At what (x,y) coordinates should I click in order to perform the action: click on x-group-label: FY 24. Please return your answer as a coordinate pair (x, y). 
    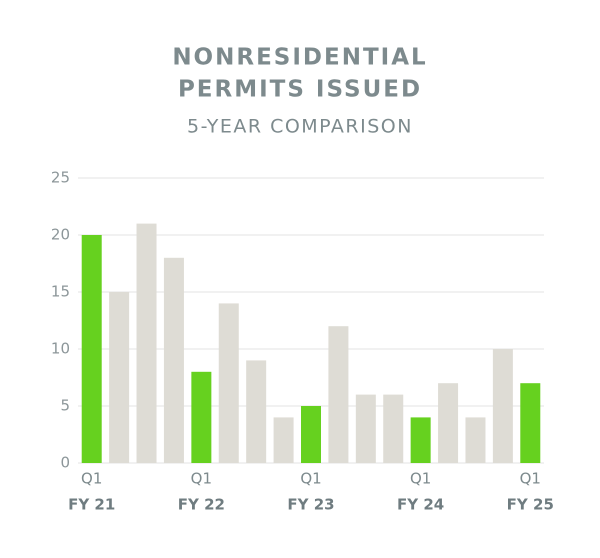
    Looking at the image, I should click on (420, 505).